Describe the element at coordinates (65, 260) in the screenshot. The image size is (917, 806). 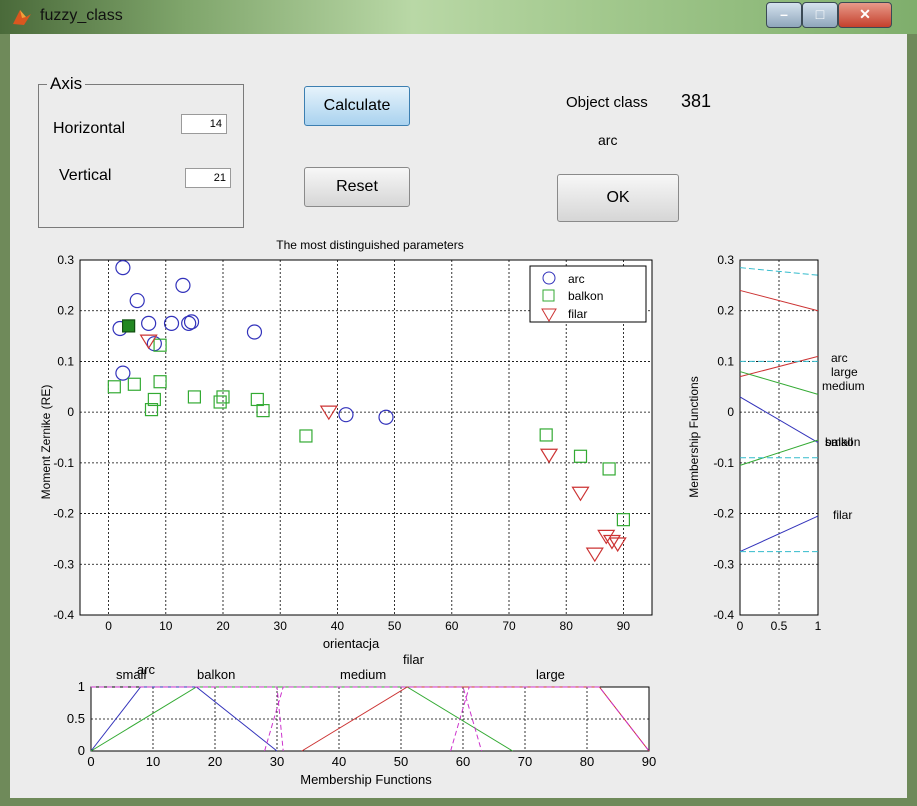
I see `main-ytick-label: 0.3` at that location.